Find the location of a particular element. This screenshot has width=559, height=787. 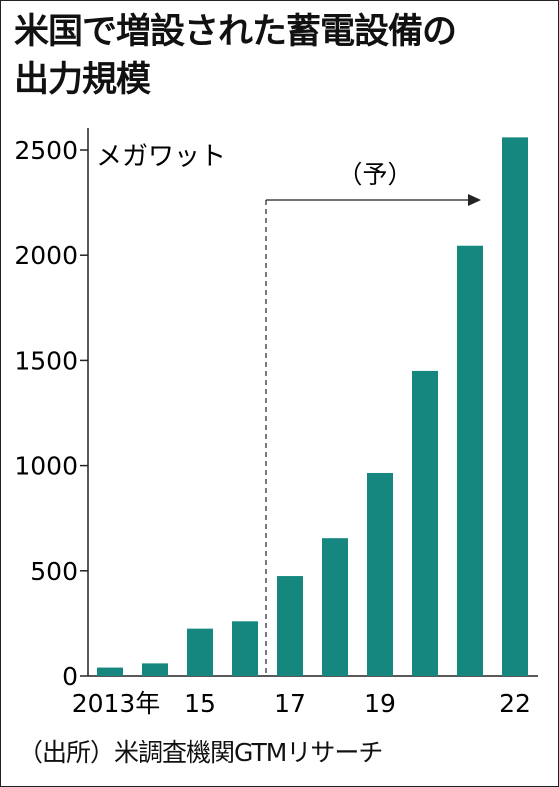

bar-2020 is located at coordinates (425, 523).